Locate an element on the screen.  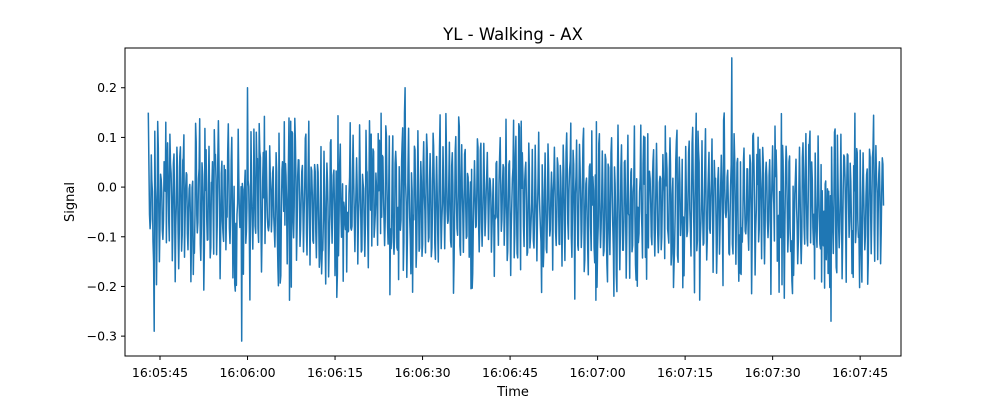
x-axis-label: Time is located at coordinates (512, 392).